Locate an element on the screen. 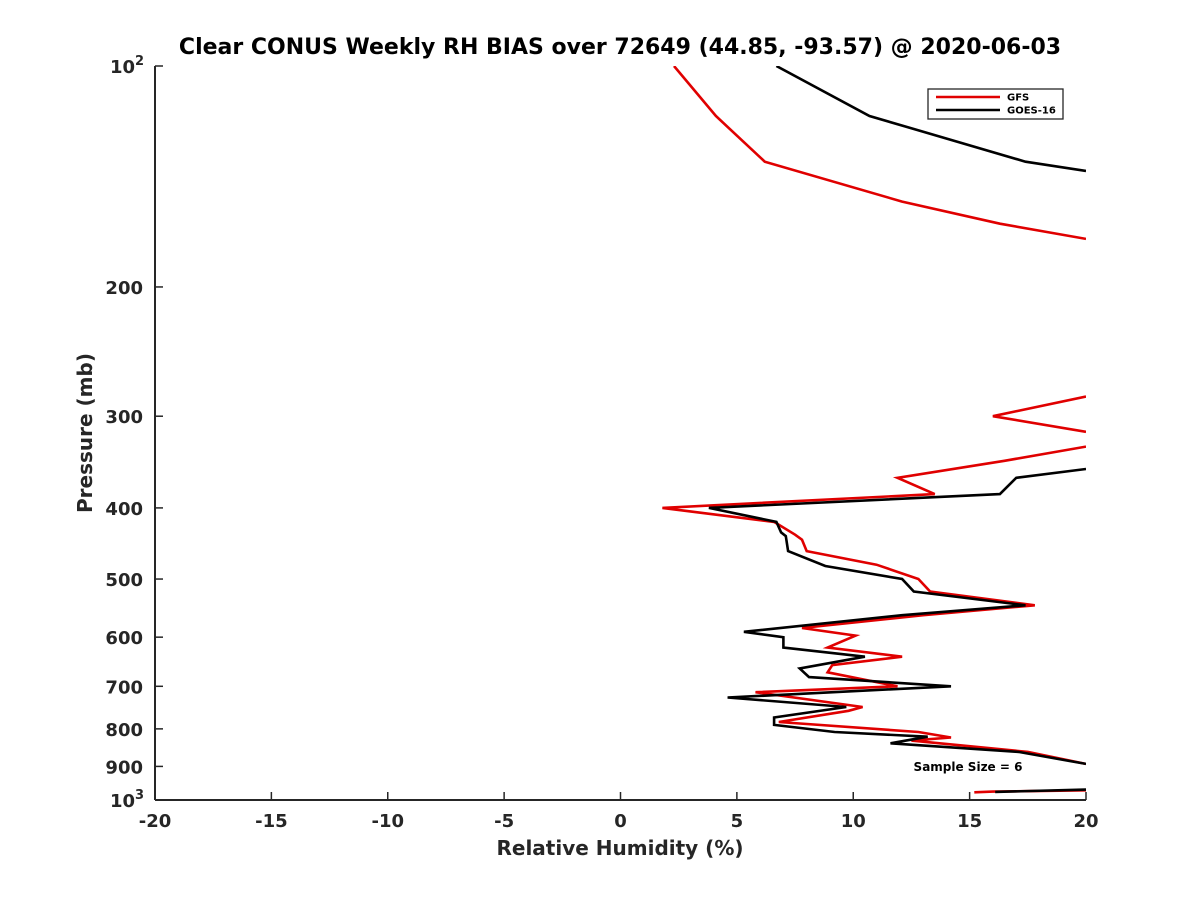  x-tick-label: -5 is located at coordinates (504, 821).